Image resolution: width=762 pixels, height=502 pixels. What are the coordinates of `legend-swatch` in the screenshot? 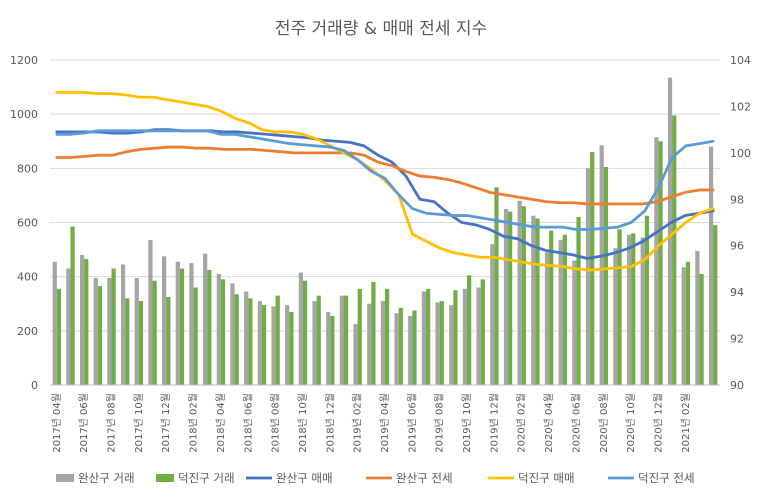 It's located at (65, 478).